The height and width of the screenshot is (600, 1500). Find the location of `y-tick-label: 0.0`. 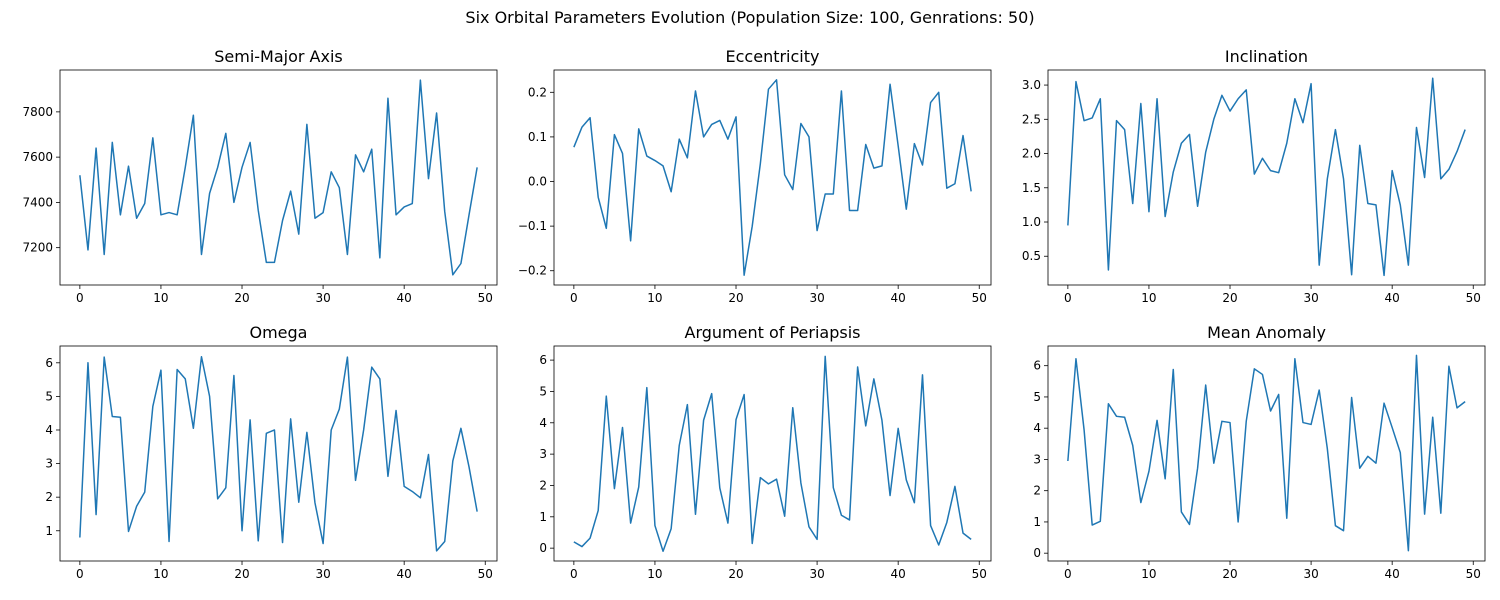

y-tick-label: 0.0 is located at coordinates (537, 182).